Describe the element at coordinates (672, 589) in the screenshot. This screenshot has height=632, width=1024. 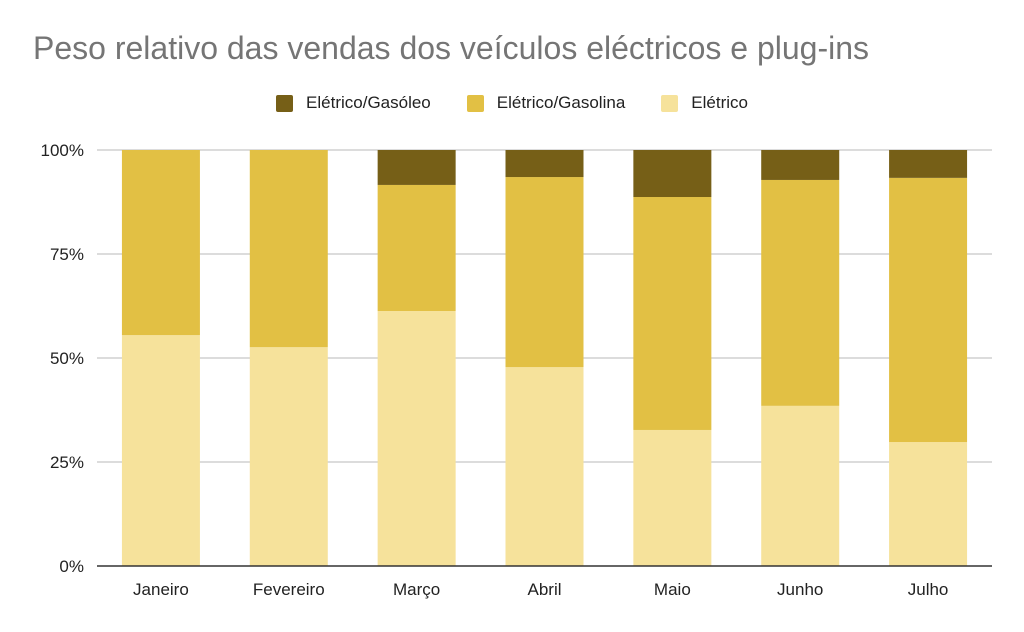
I see `x-tick-label: Maio` at that location.